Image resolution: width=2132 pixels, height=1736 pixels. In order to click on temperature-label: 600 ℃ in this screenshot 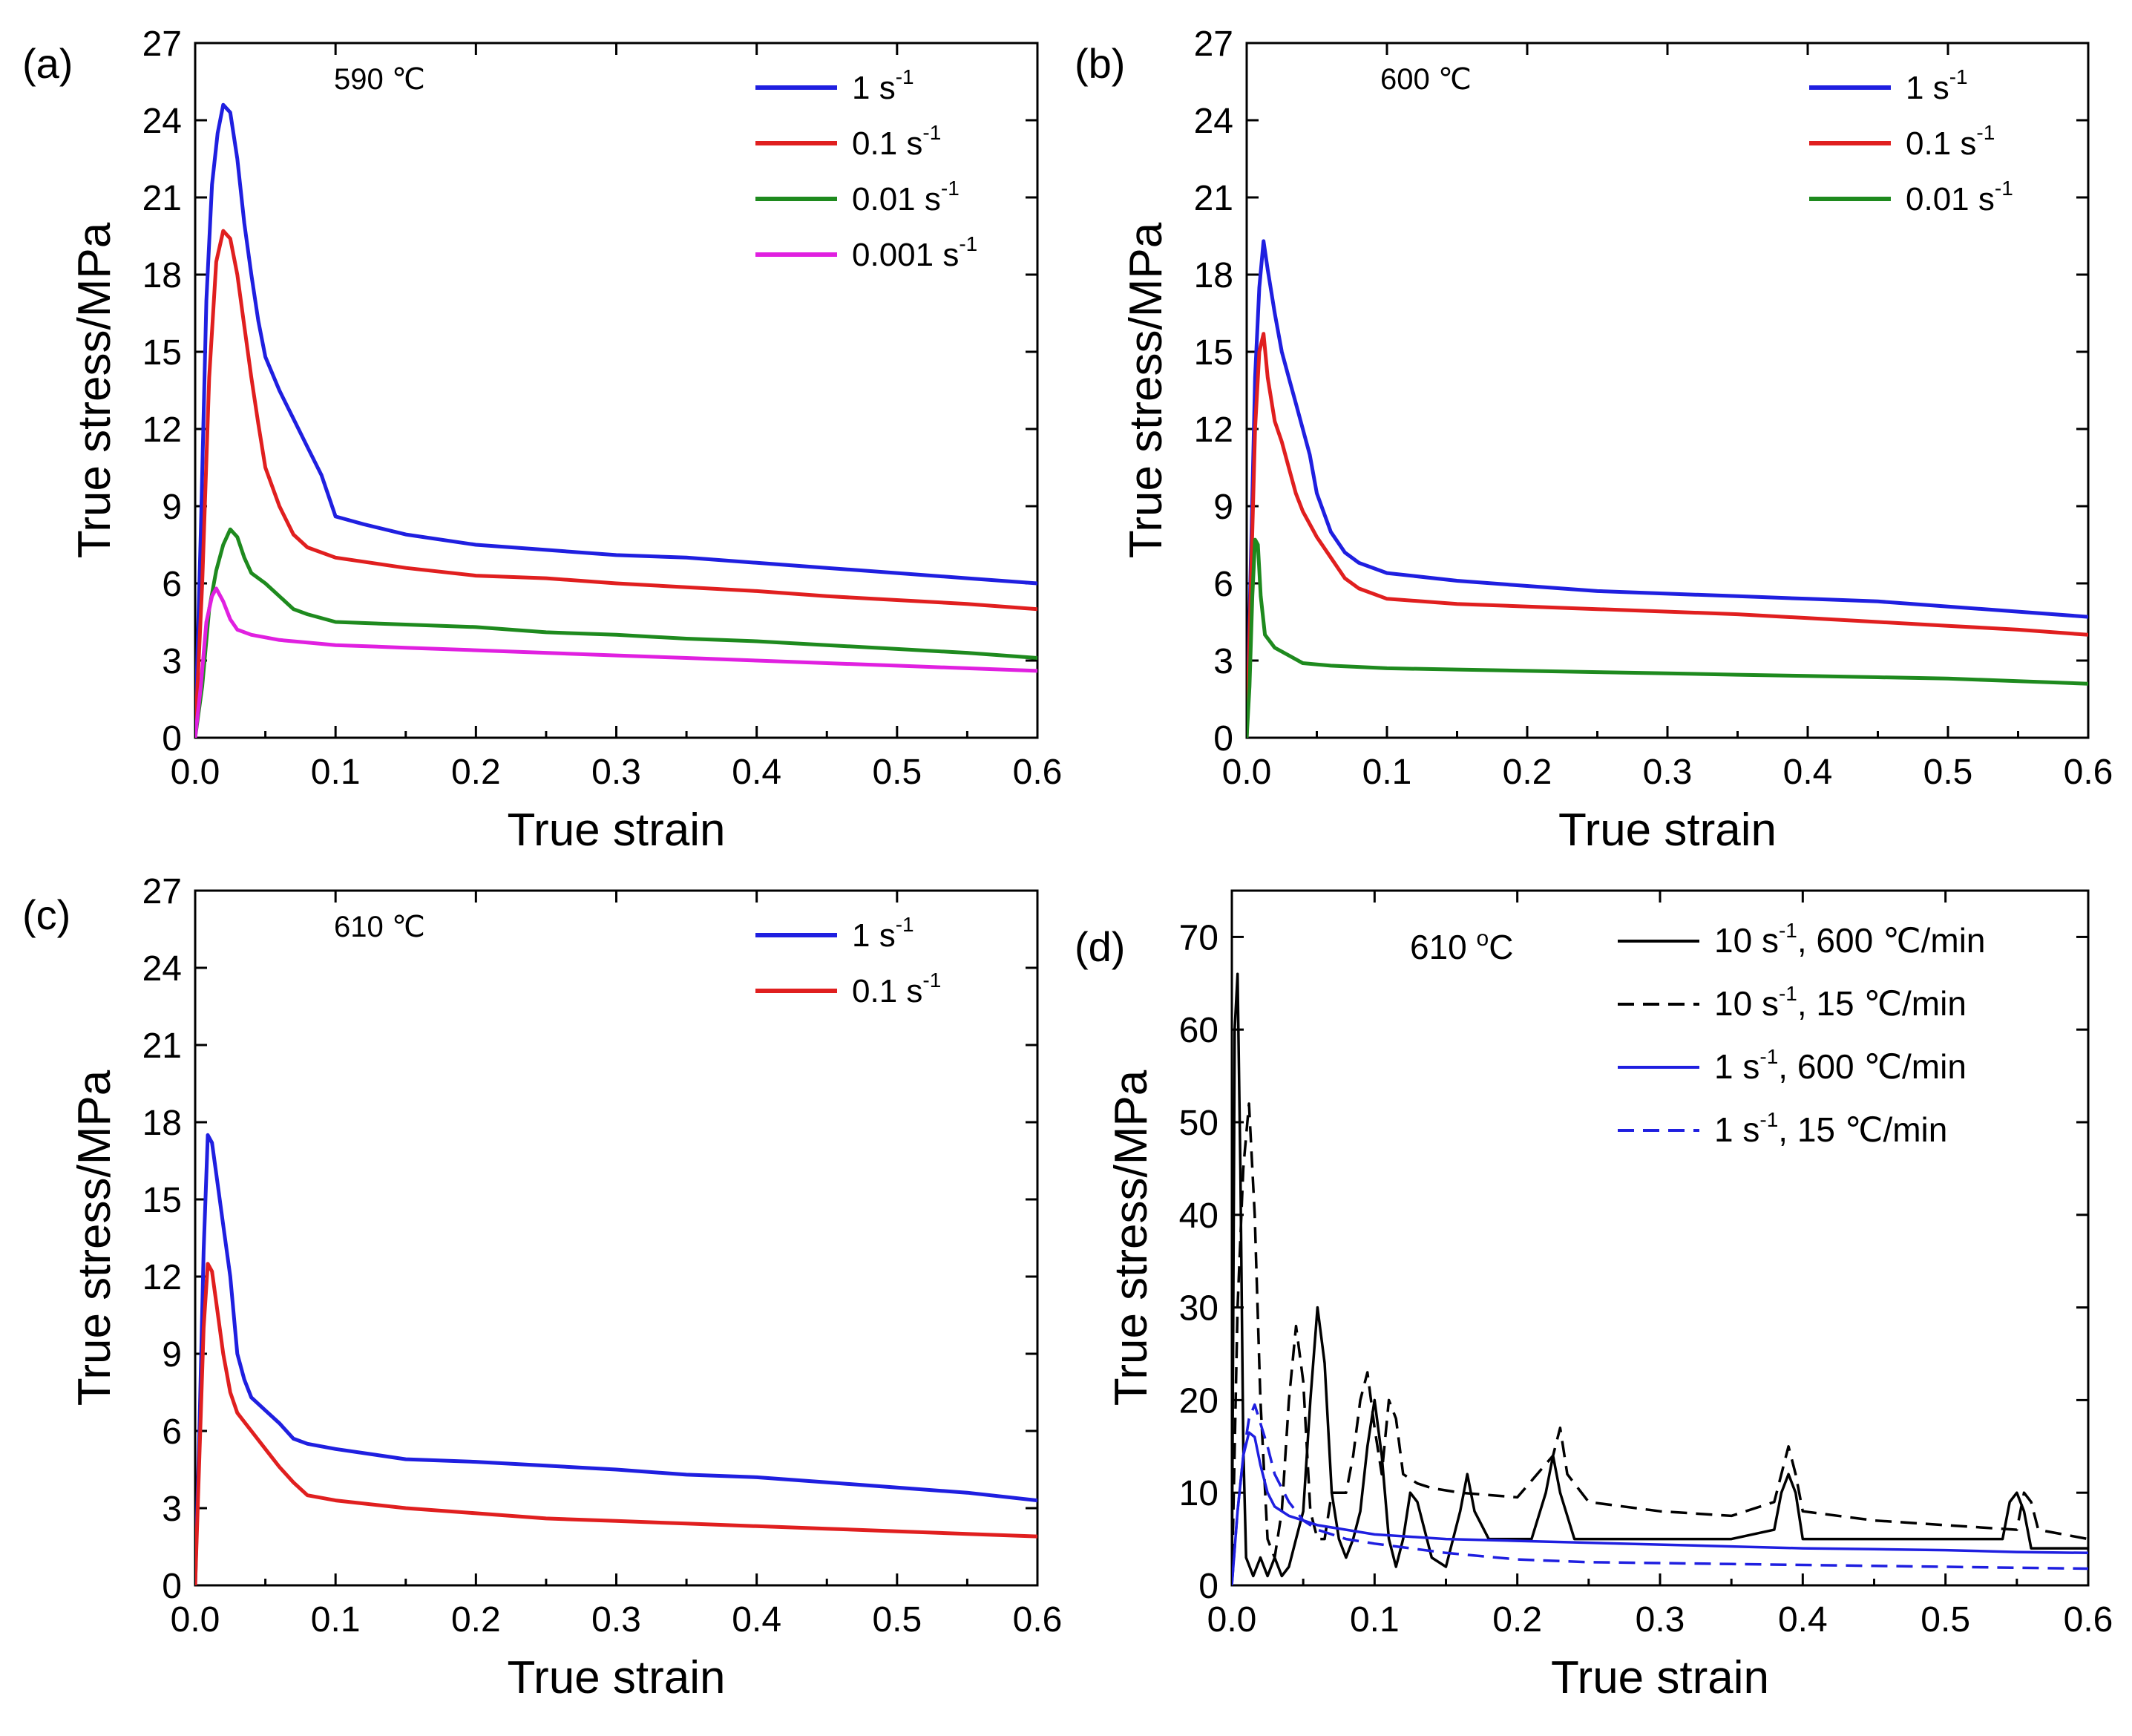, I will do `click(1426, 79)`.